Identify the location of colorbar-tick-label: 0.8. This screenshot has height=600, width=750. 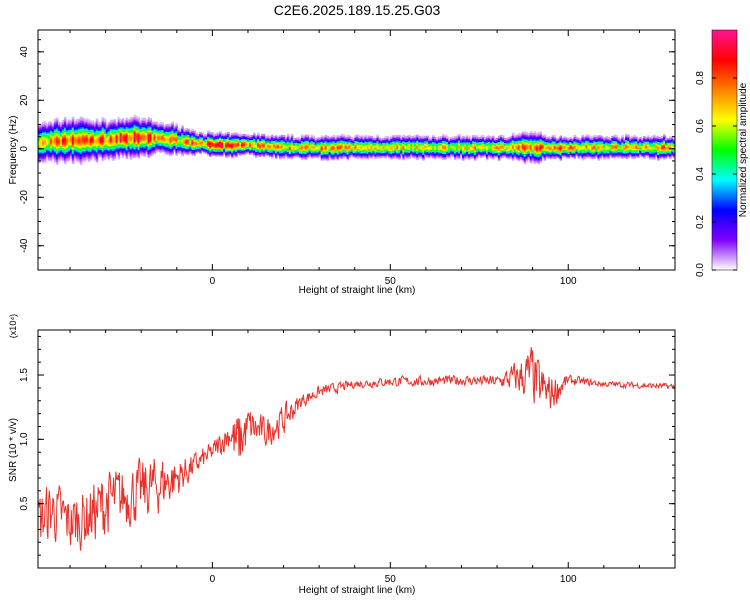
(700, 78).